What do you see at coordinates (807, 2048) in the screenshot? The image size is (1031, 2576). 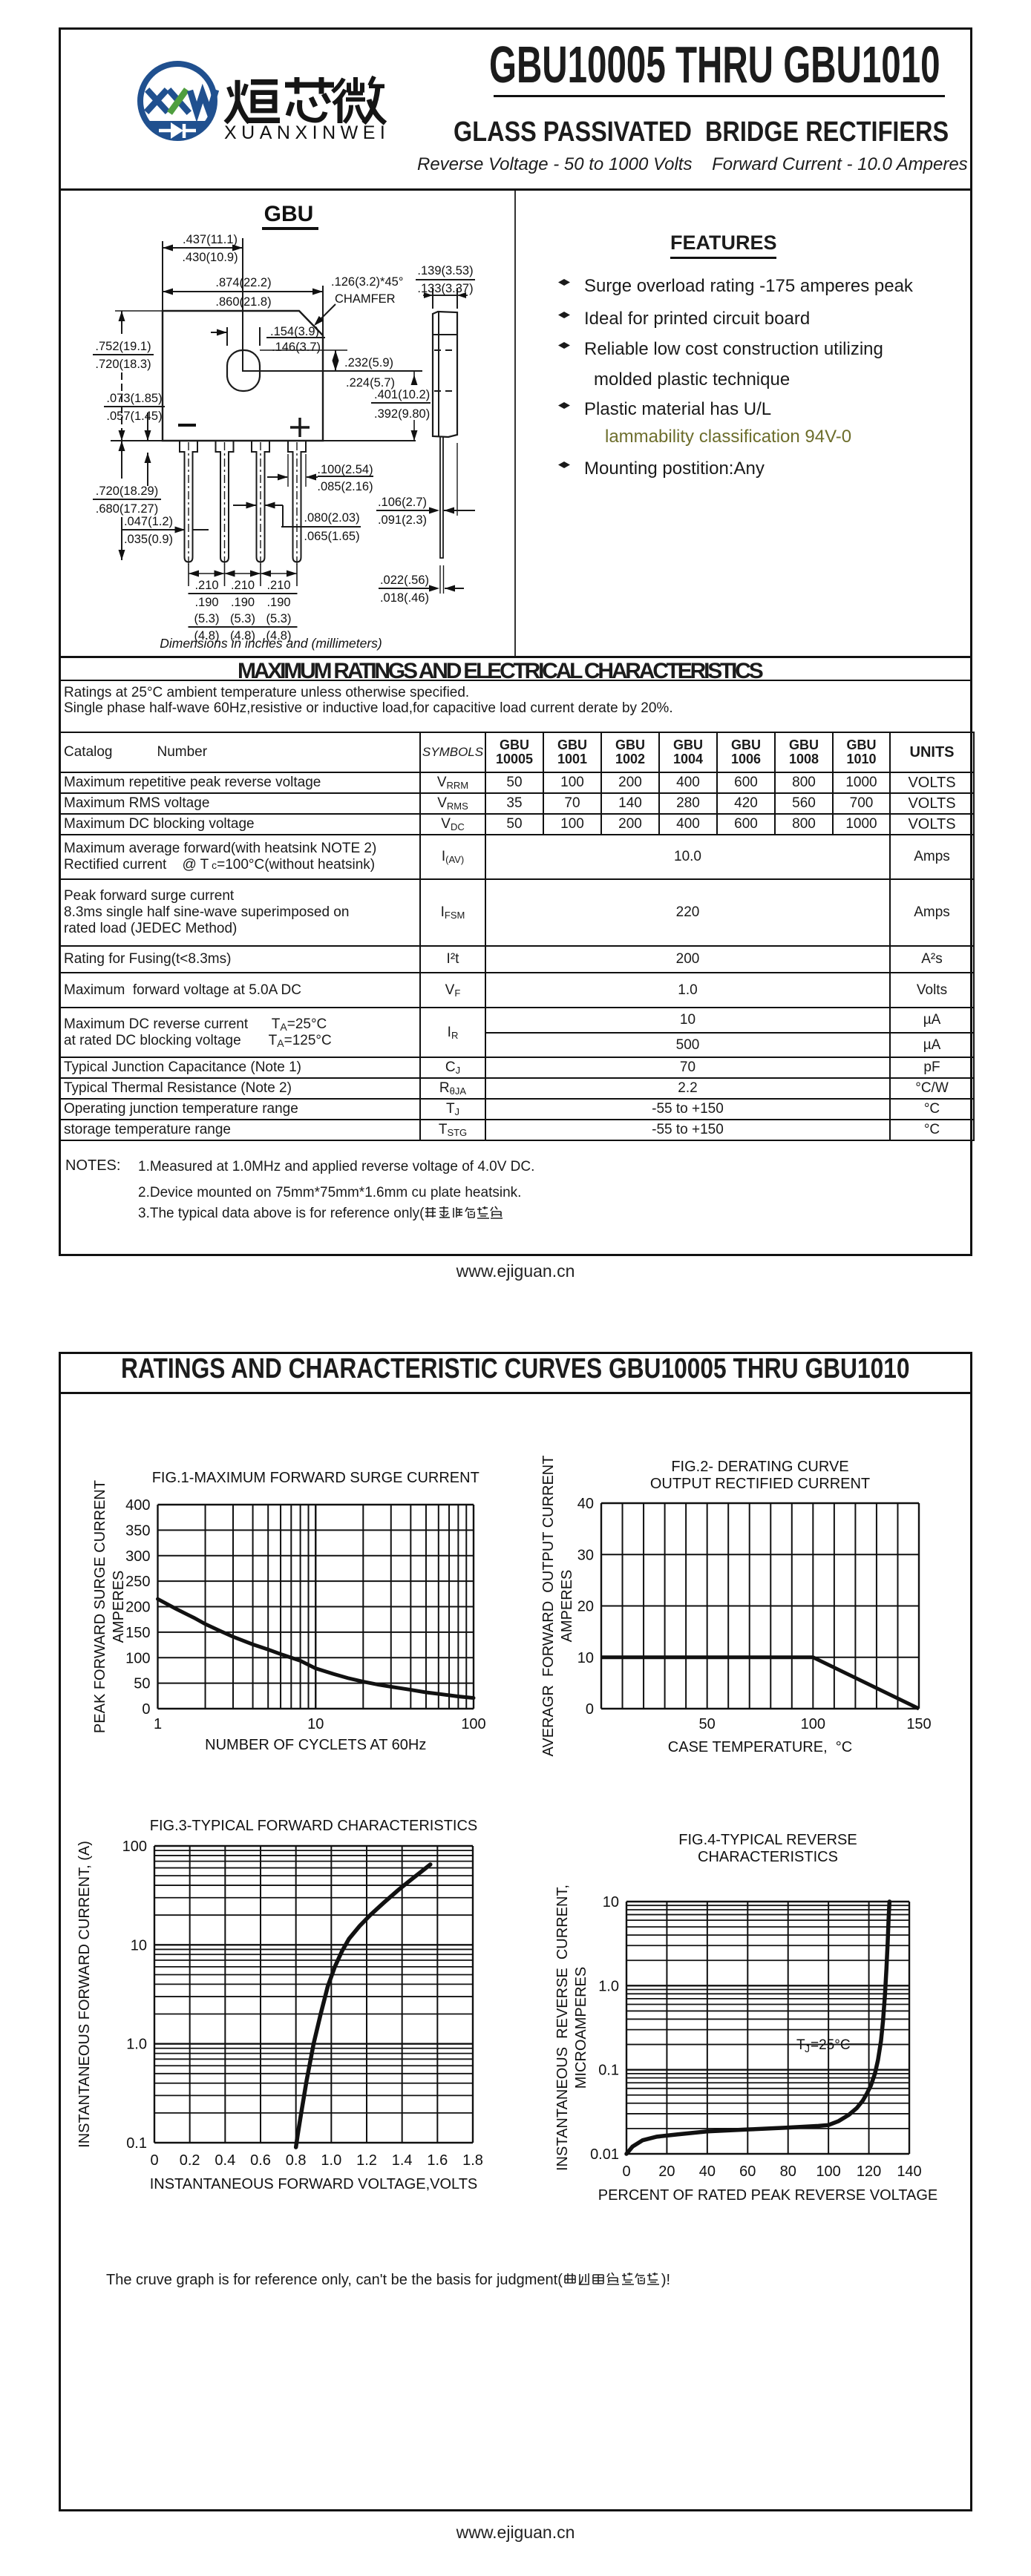 I see `svg-text: J` at bounding box center [807, 2048].